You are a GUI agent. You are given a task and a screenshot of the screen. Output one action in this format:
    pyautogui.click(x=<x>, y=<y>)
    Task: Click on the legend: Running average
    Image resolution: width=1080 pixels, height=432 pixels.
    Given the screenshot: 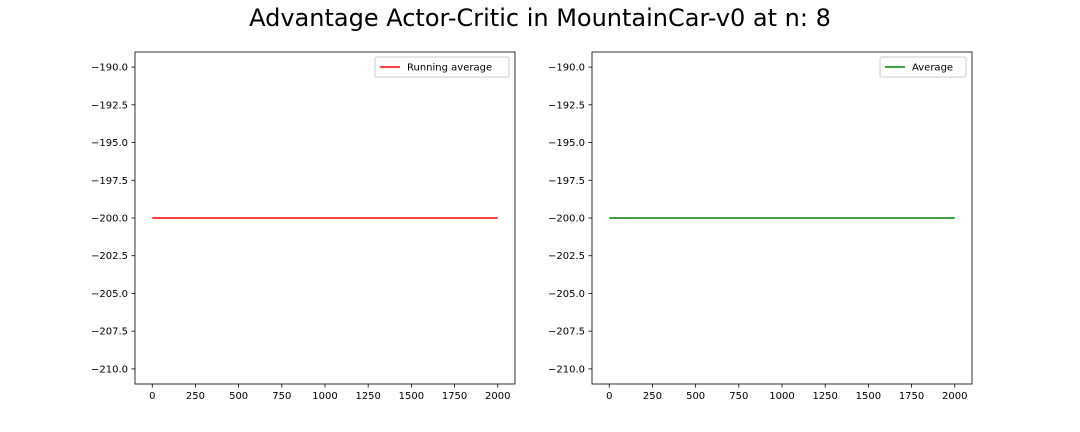 What is the action you would take?
    pyautogui.click(x=442, y=67)
    